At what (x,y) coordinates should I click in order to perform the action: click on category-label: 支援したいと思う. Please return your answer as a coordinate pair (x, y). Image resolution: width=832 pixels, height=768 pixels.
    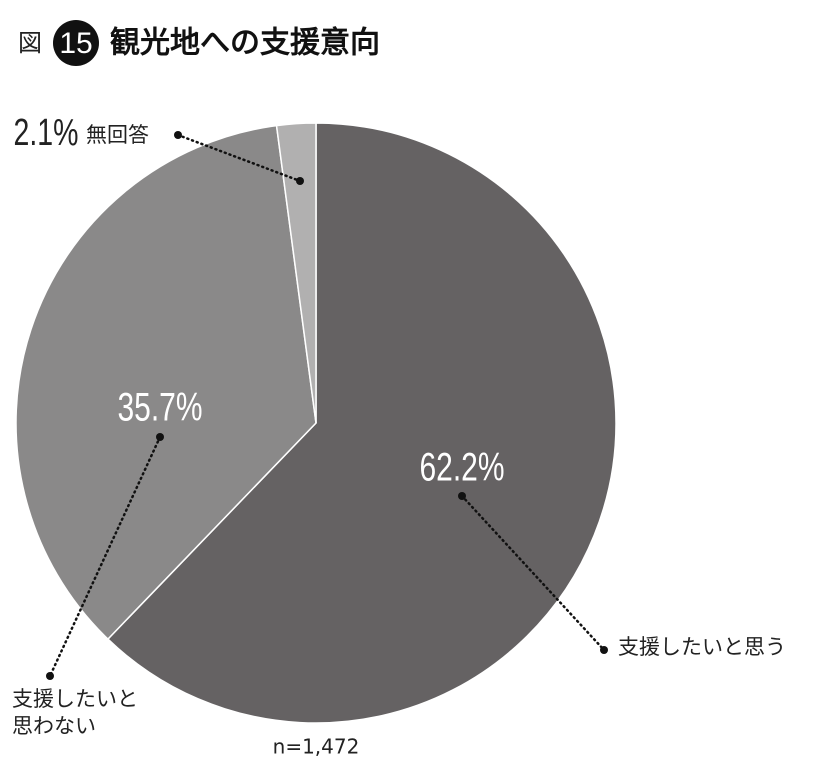
    Looking at the image, I should click on (702, 647).